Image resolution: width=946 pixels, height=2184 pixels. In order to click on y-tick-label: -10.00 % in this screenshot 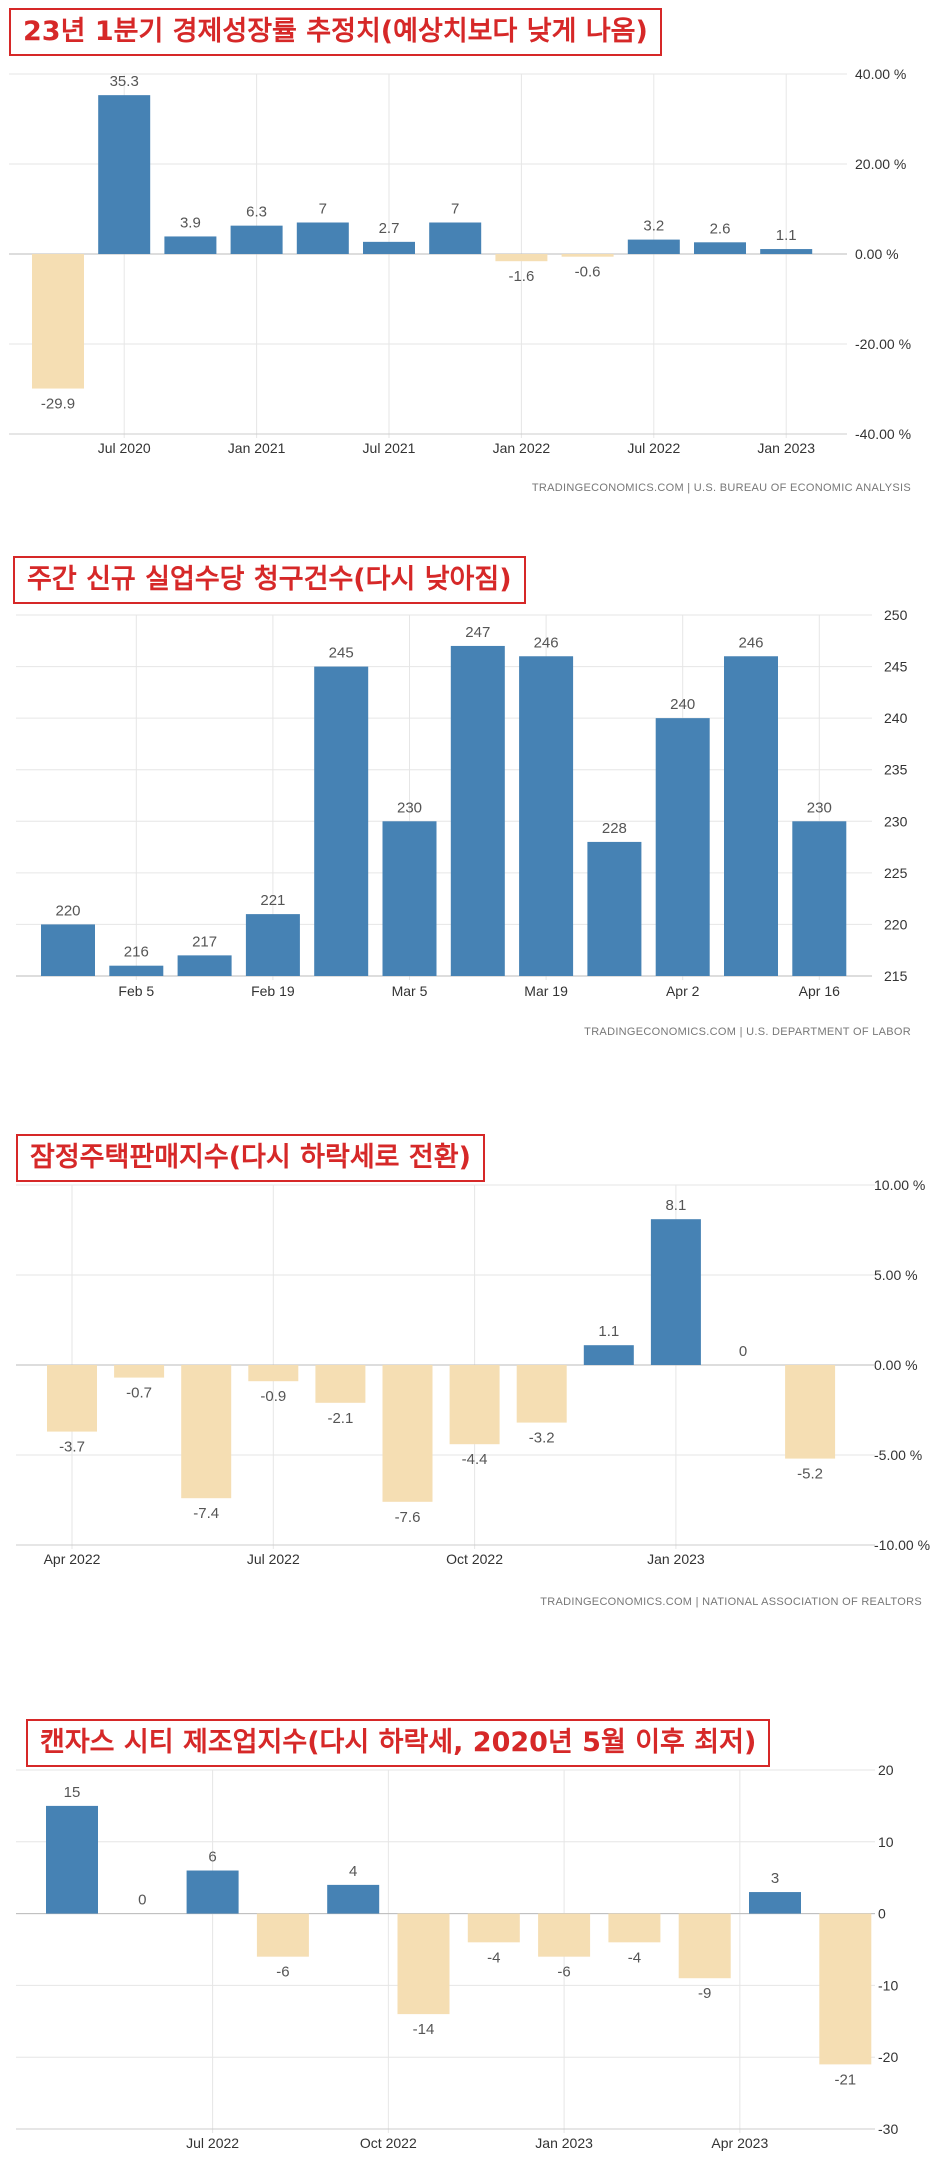, I will do `click(902, 1545)`.